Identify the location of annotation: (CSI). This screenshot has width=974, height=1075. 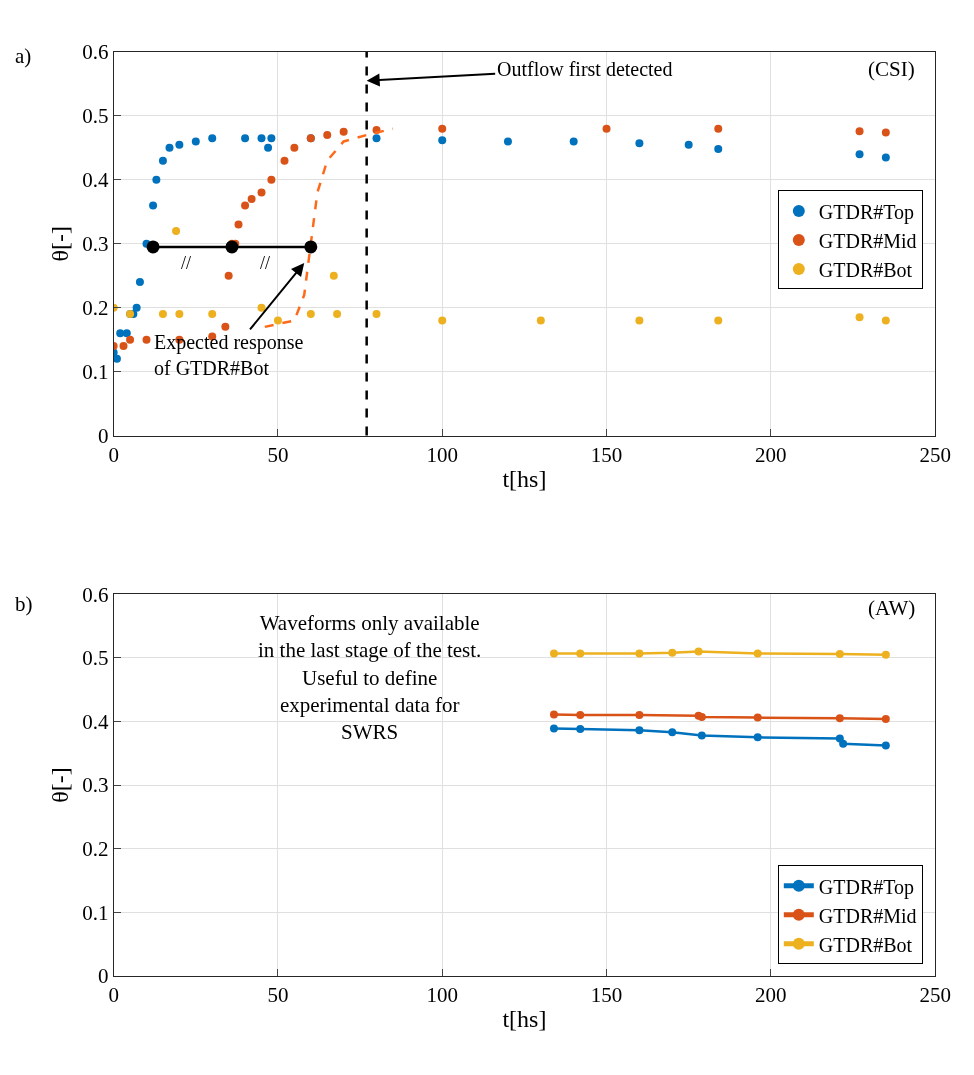
(891, 69).